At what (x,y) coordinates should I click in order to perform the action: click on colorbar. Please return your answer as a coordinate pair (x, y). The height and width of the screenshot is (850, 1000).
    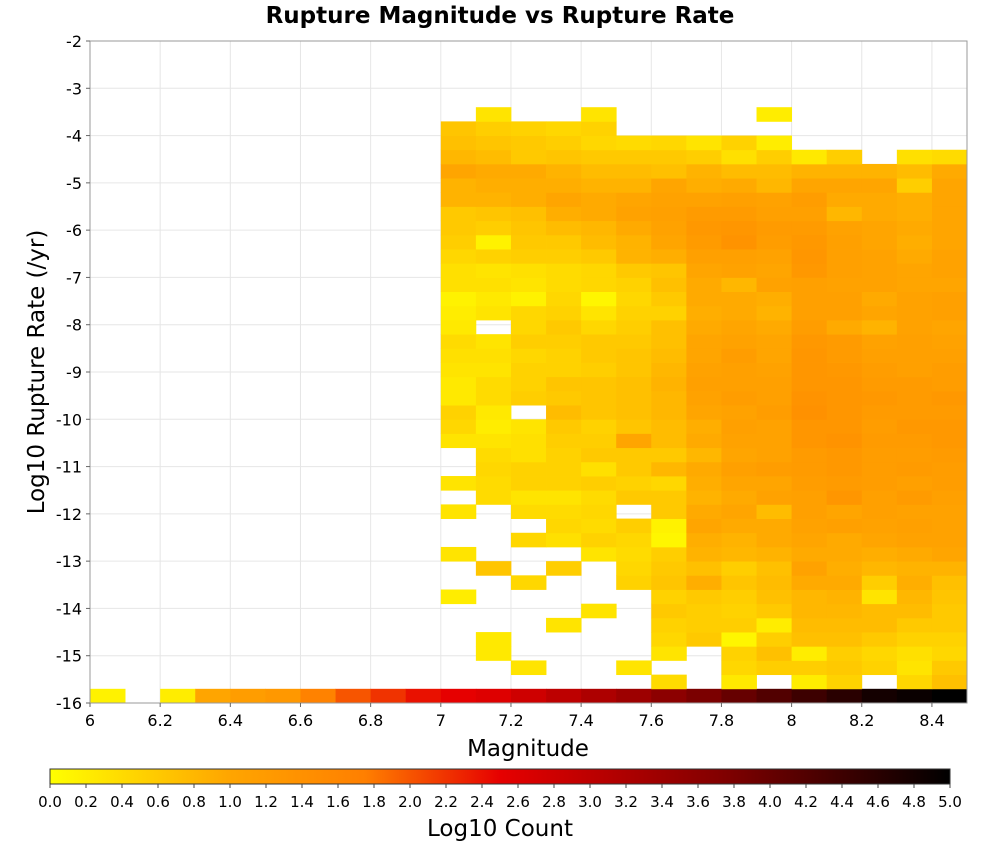
    Looking at the image, I should click on (500, 776).